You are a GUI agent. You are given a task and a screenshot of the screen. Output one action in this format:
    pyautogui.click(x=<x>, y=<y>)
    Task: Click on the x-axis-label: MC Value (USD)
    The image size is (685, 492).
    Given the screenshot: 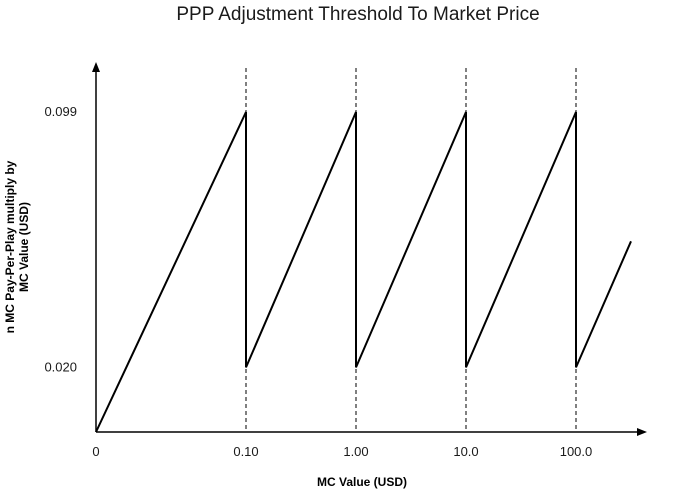 What is the action you would take?
    pyautogui.click(x=362, y=482)
    